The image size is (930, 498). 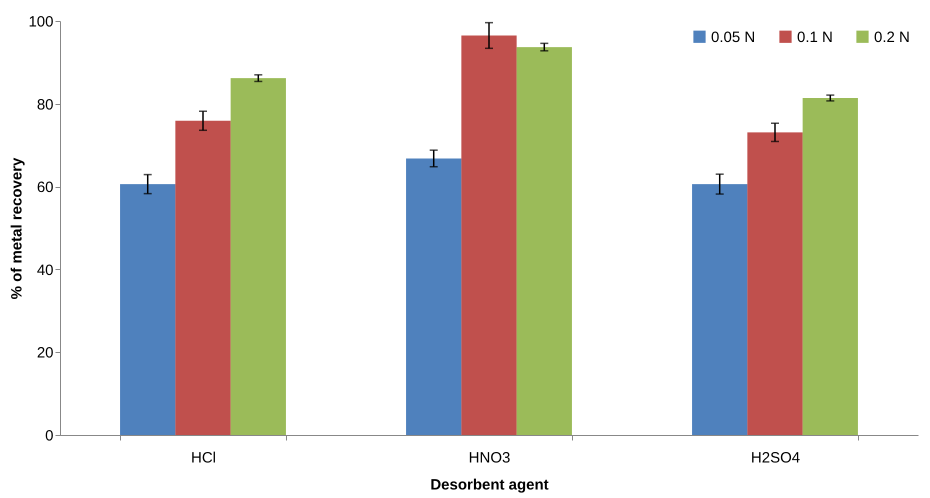 What do you see at coordinates (45, 105) in the screenshot?
I see `y-tick-label: 80` at bounding box center [45, 105].